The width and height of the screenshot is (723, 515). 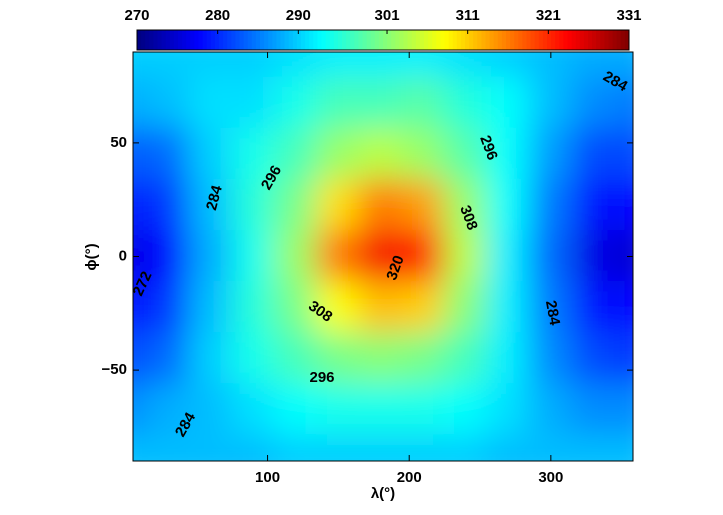 What do you see at coordinates (409, 477) in the screenshot?
I see `x-tick-label: 200` at bounding box center [409, 477].